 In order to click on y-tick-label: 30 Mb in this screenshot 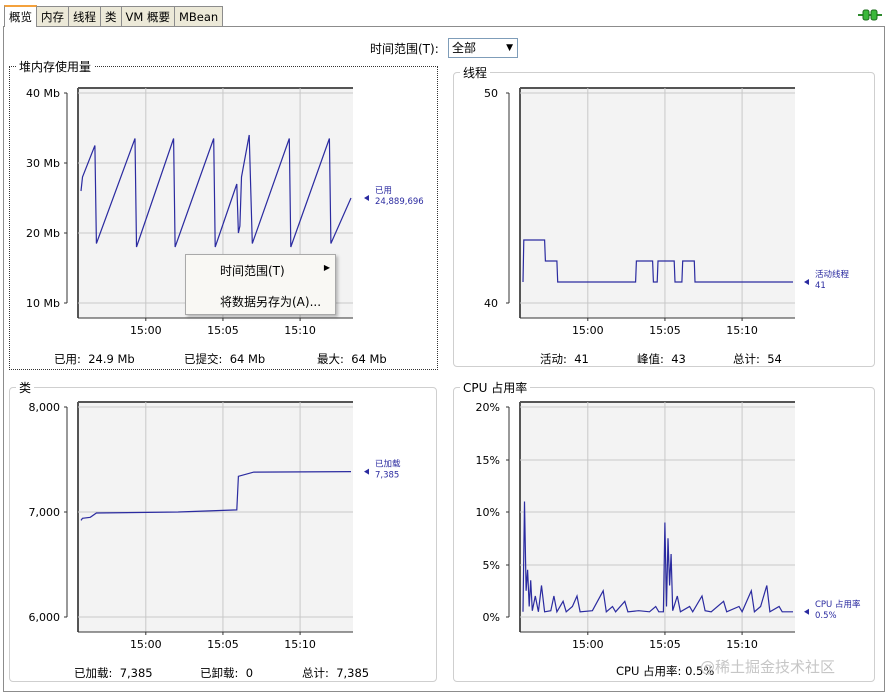, I will do `click(43, 163)`.